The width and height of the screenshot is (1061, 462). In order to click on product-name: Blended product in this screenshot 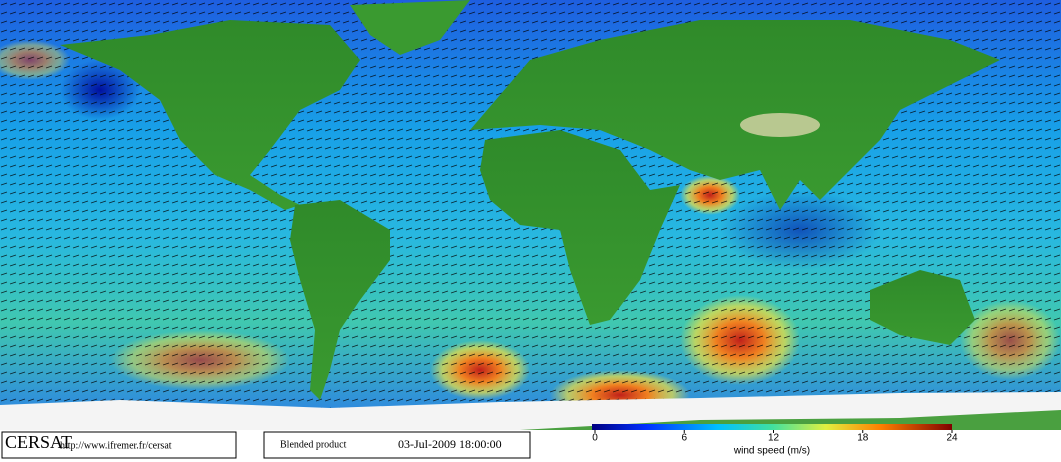, I will do `click(313, 444)`.